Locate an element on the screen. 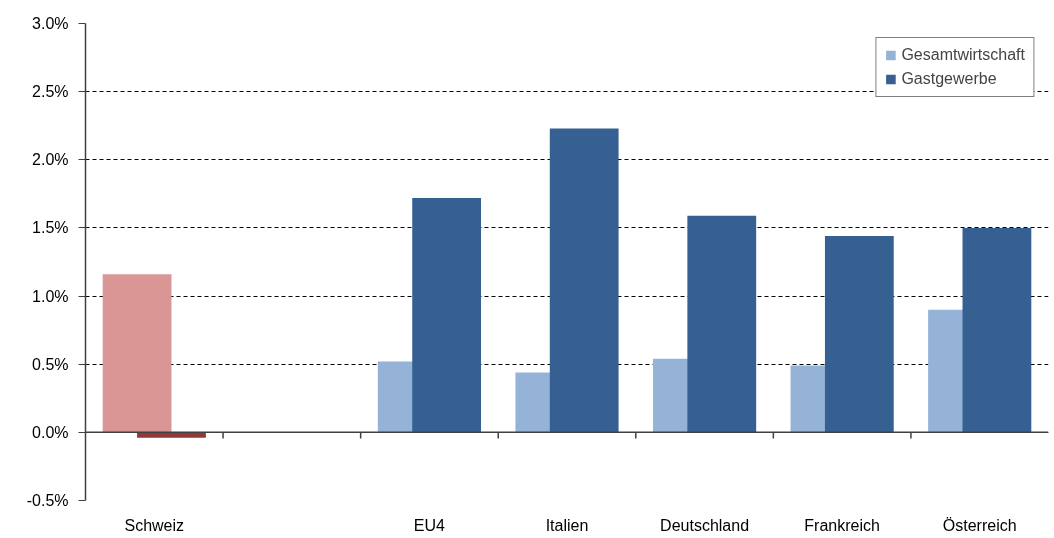 The height and width of the screenshot is (538, 1054). y-tick-label: 0.0% is located at coordinates (50, 432).